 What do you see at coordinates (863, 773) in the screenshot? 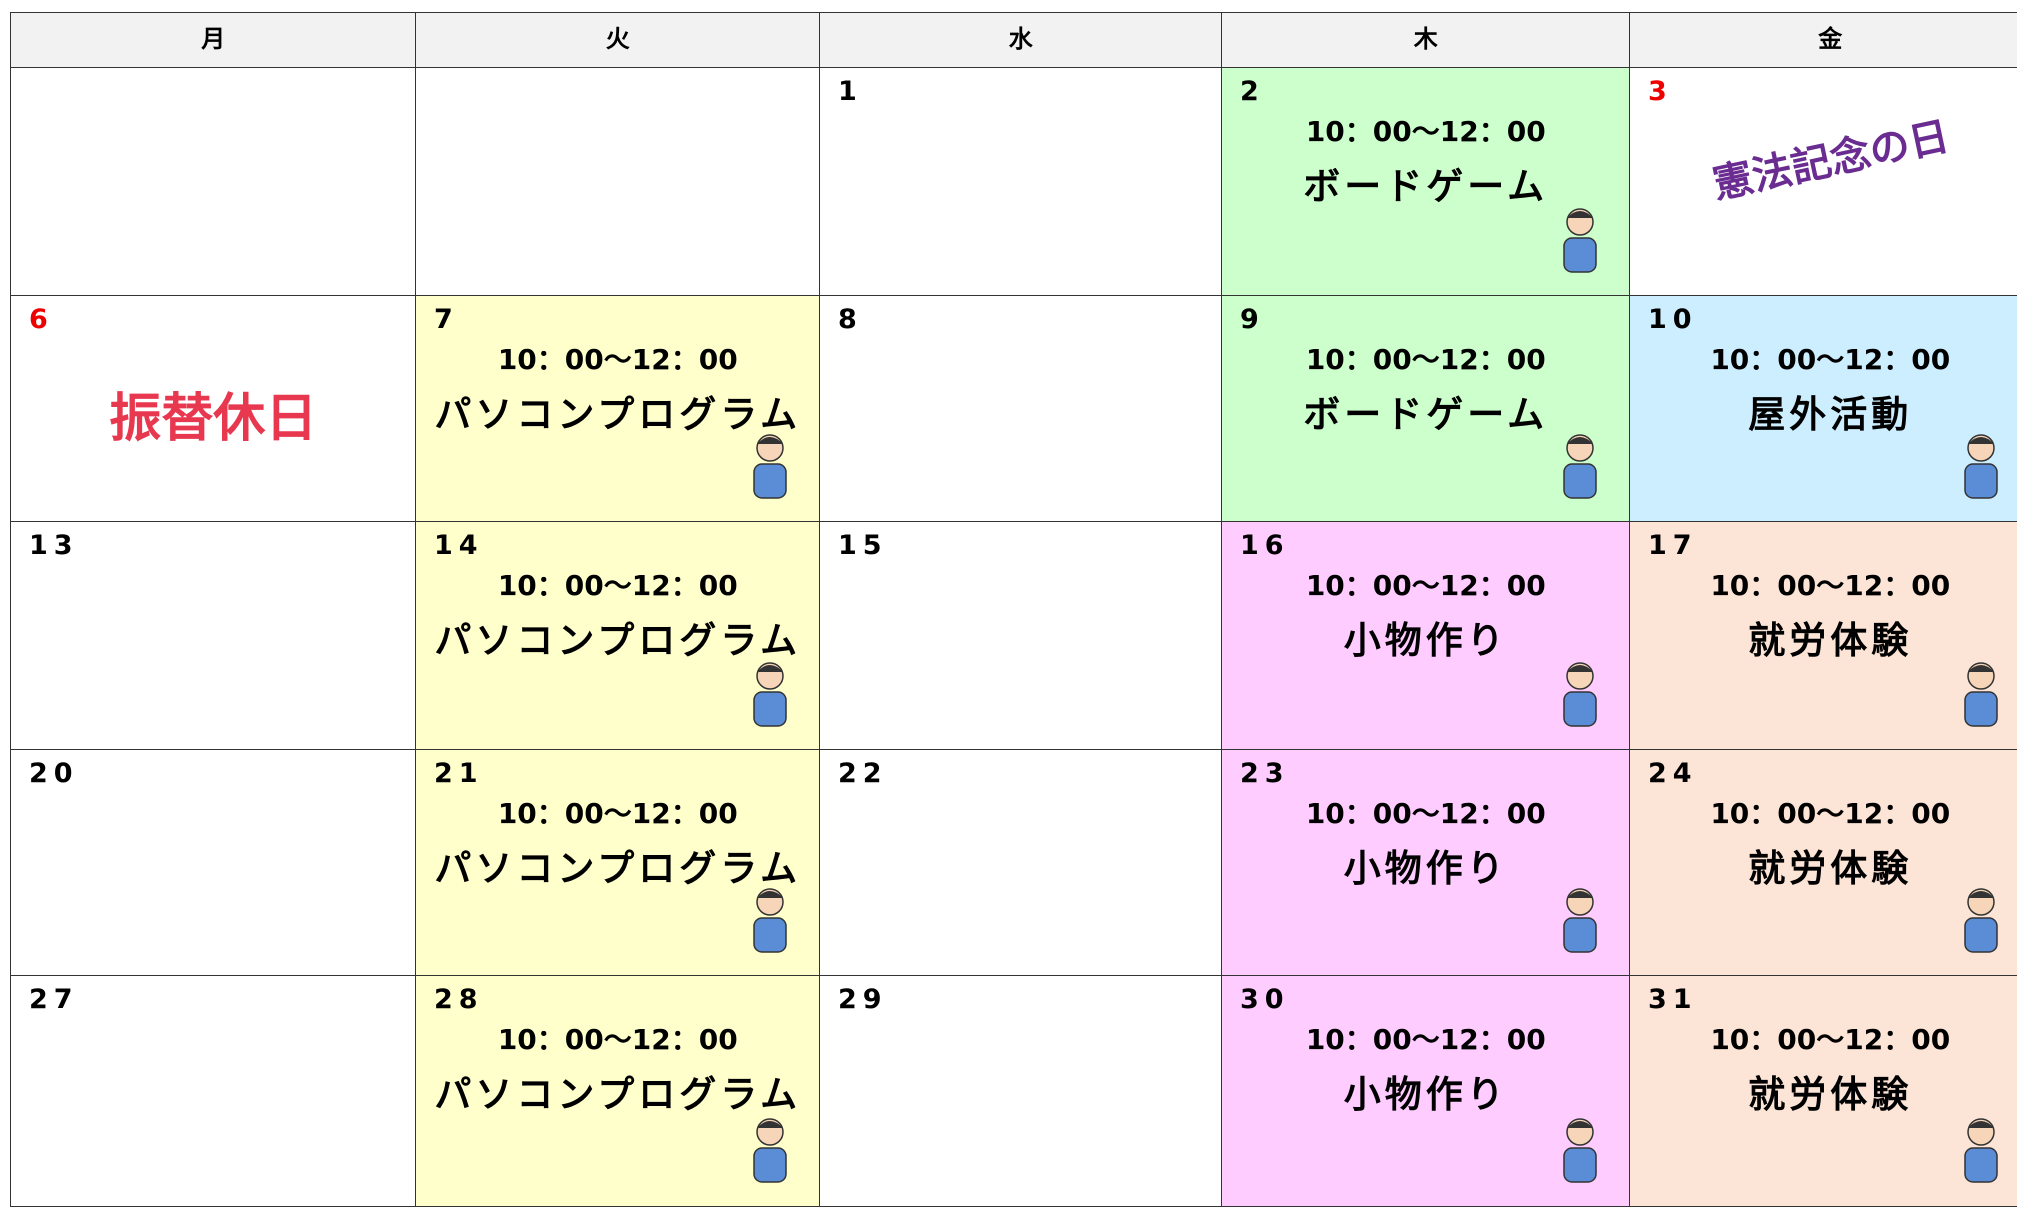
I see `day-number: 22` at bounding box center [863, 773].